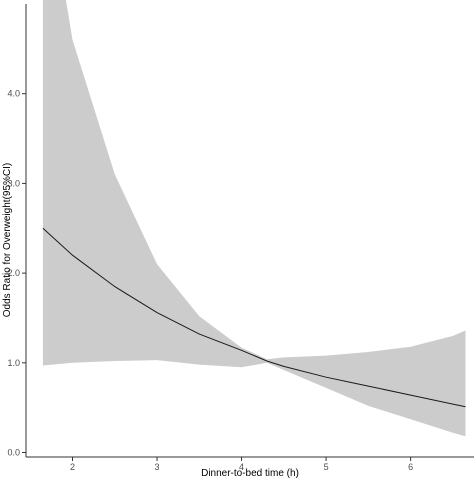 The width and height of the screenshot is (474, 482). Describe the element at coordinates (13, 273) in the screenshot. I see `y-tick-label: 2.0` at that location.